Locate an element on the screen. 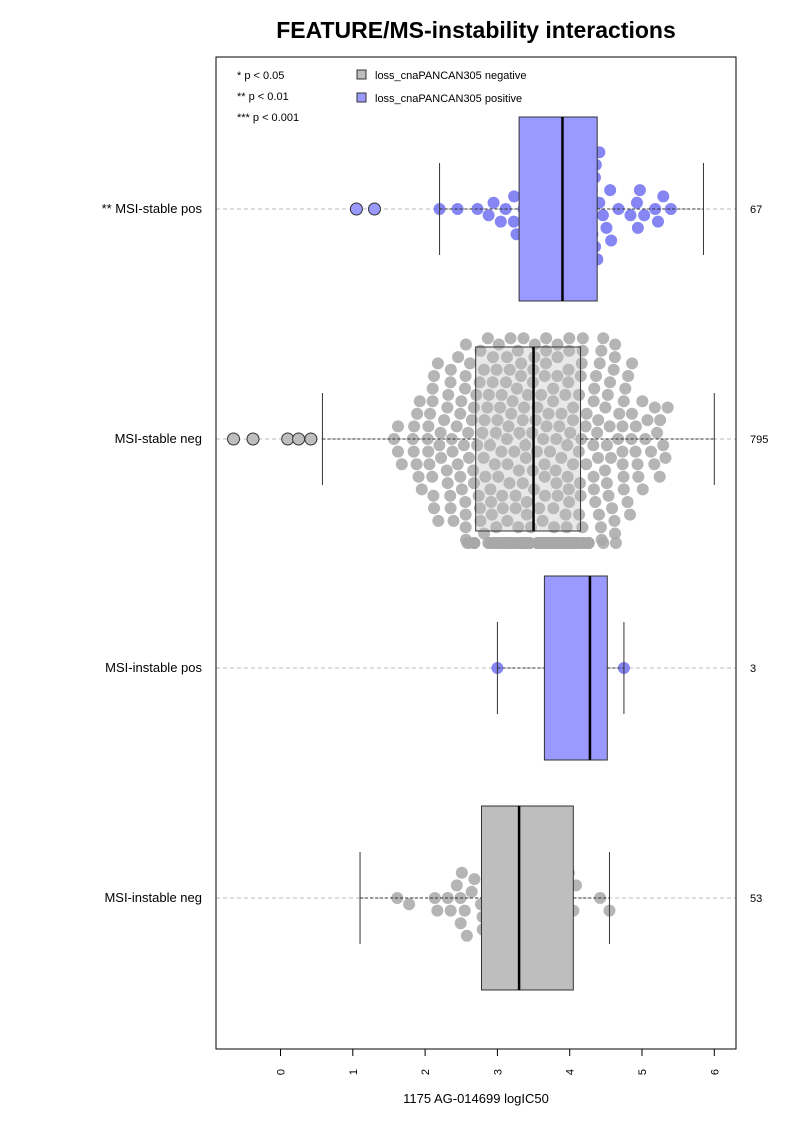 Image resolution: width=793 pixels, height=1122 pixels. group-count: 3 is located at coordinates (753, 669).